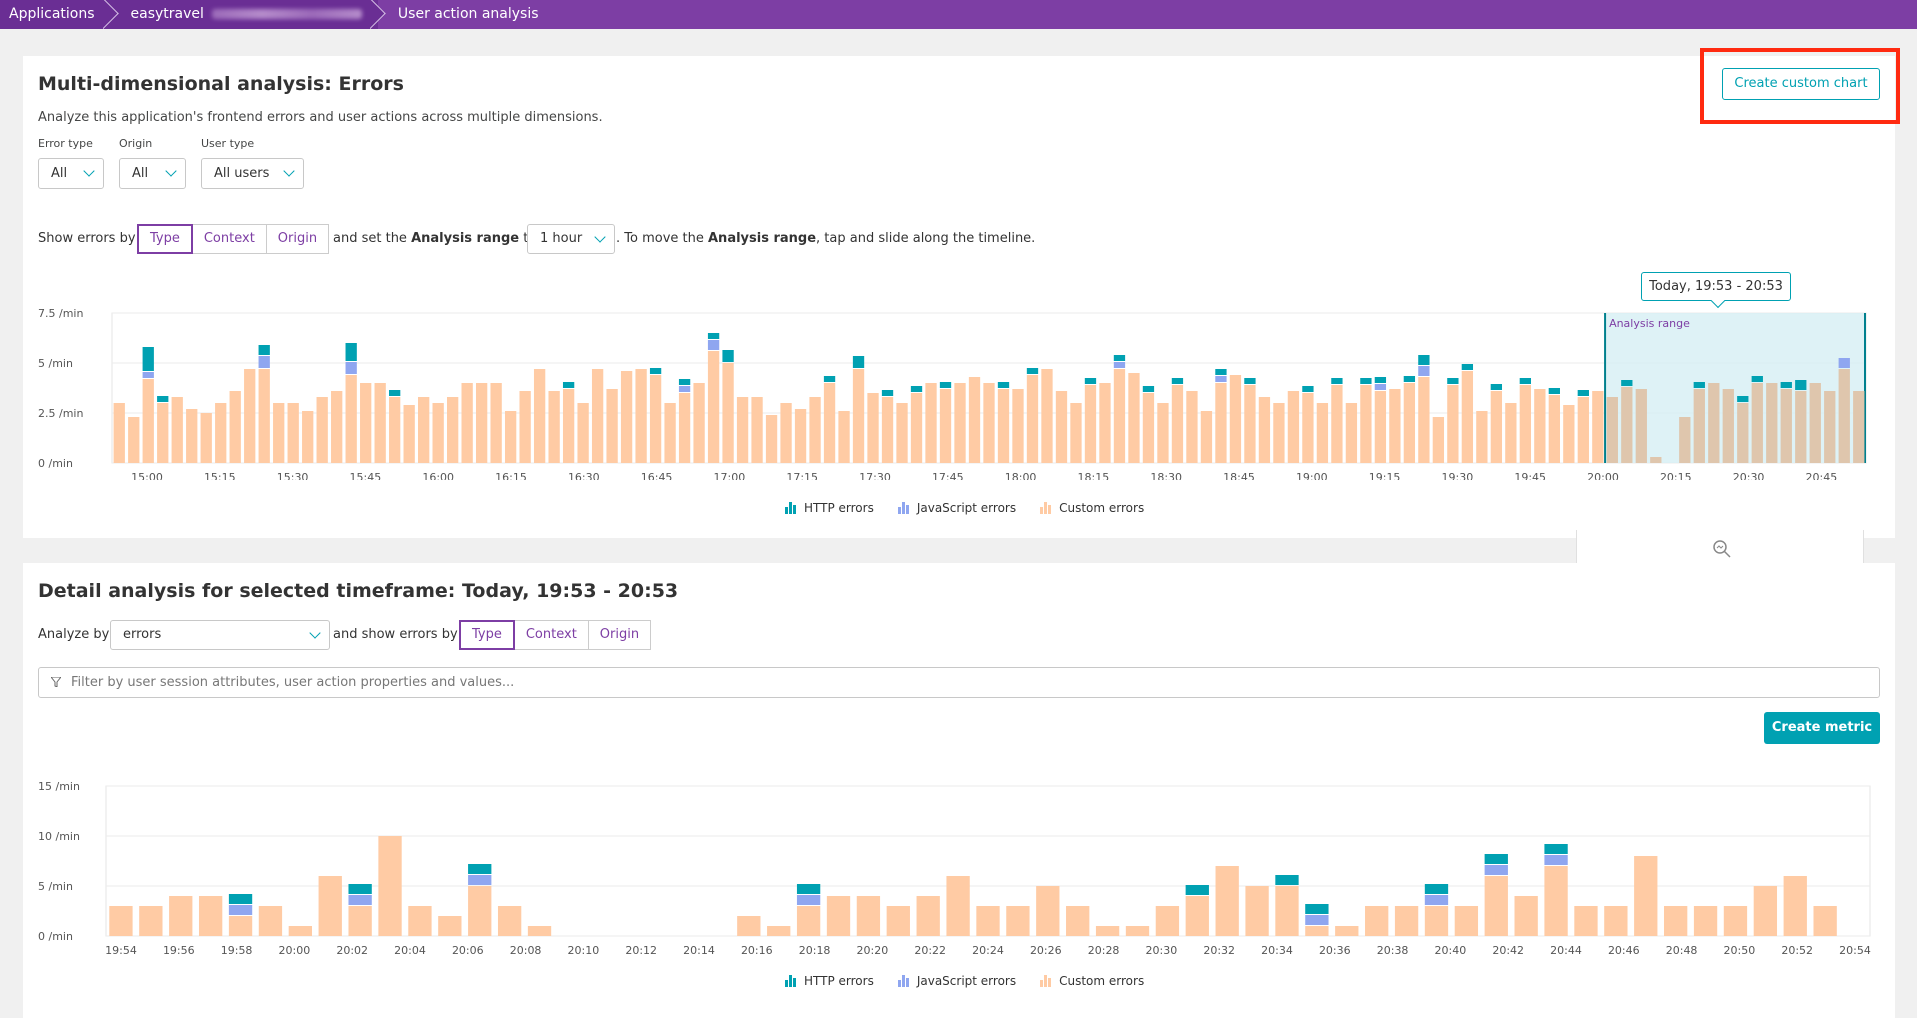 This screenshot has width=1917, height=1018. What do you see at coordinates (465, 238) in the screenshot?
I see `text-analysis-range: Analysis range` at bounding box center [465, 238].